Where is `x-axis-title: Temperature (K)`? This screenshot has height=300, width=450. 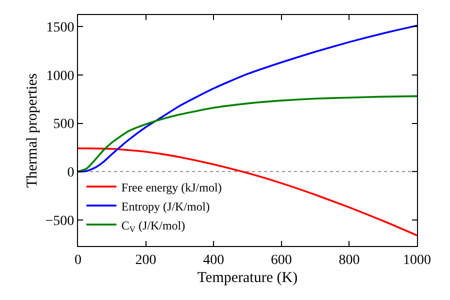 x-axis-title: Temperature (K) is located at coordinates (247, 278).